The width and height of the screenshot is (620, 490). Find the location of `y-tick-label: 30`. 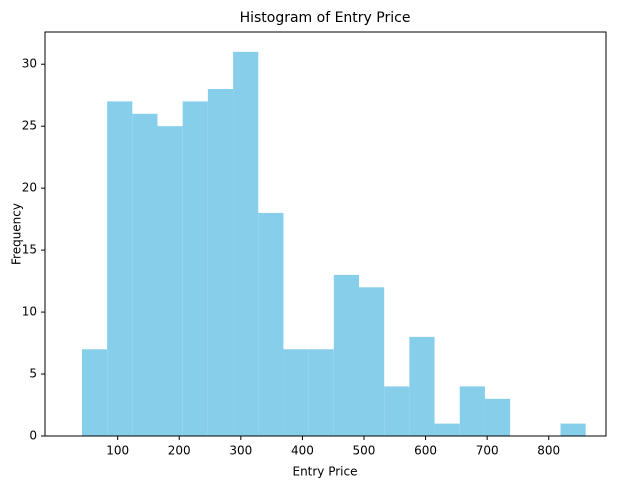

y-tick-label: 30 is located at coordinates (29, 64).